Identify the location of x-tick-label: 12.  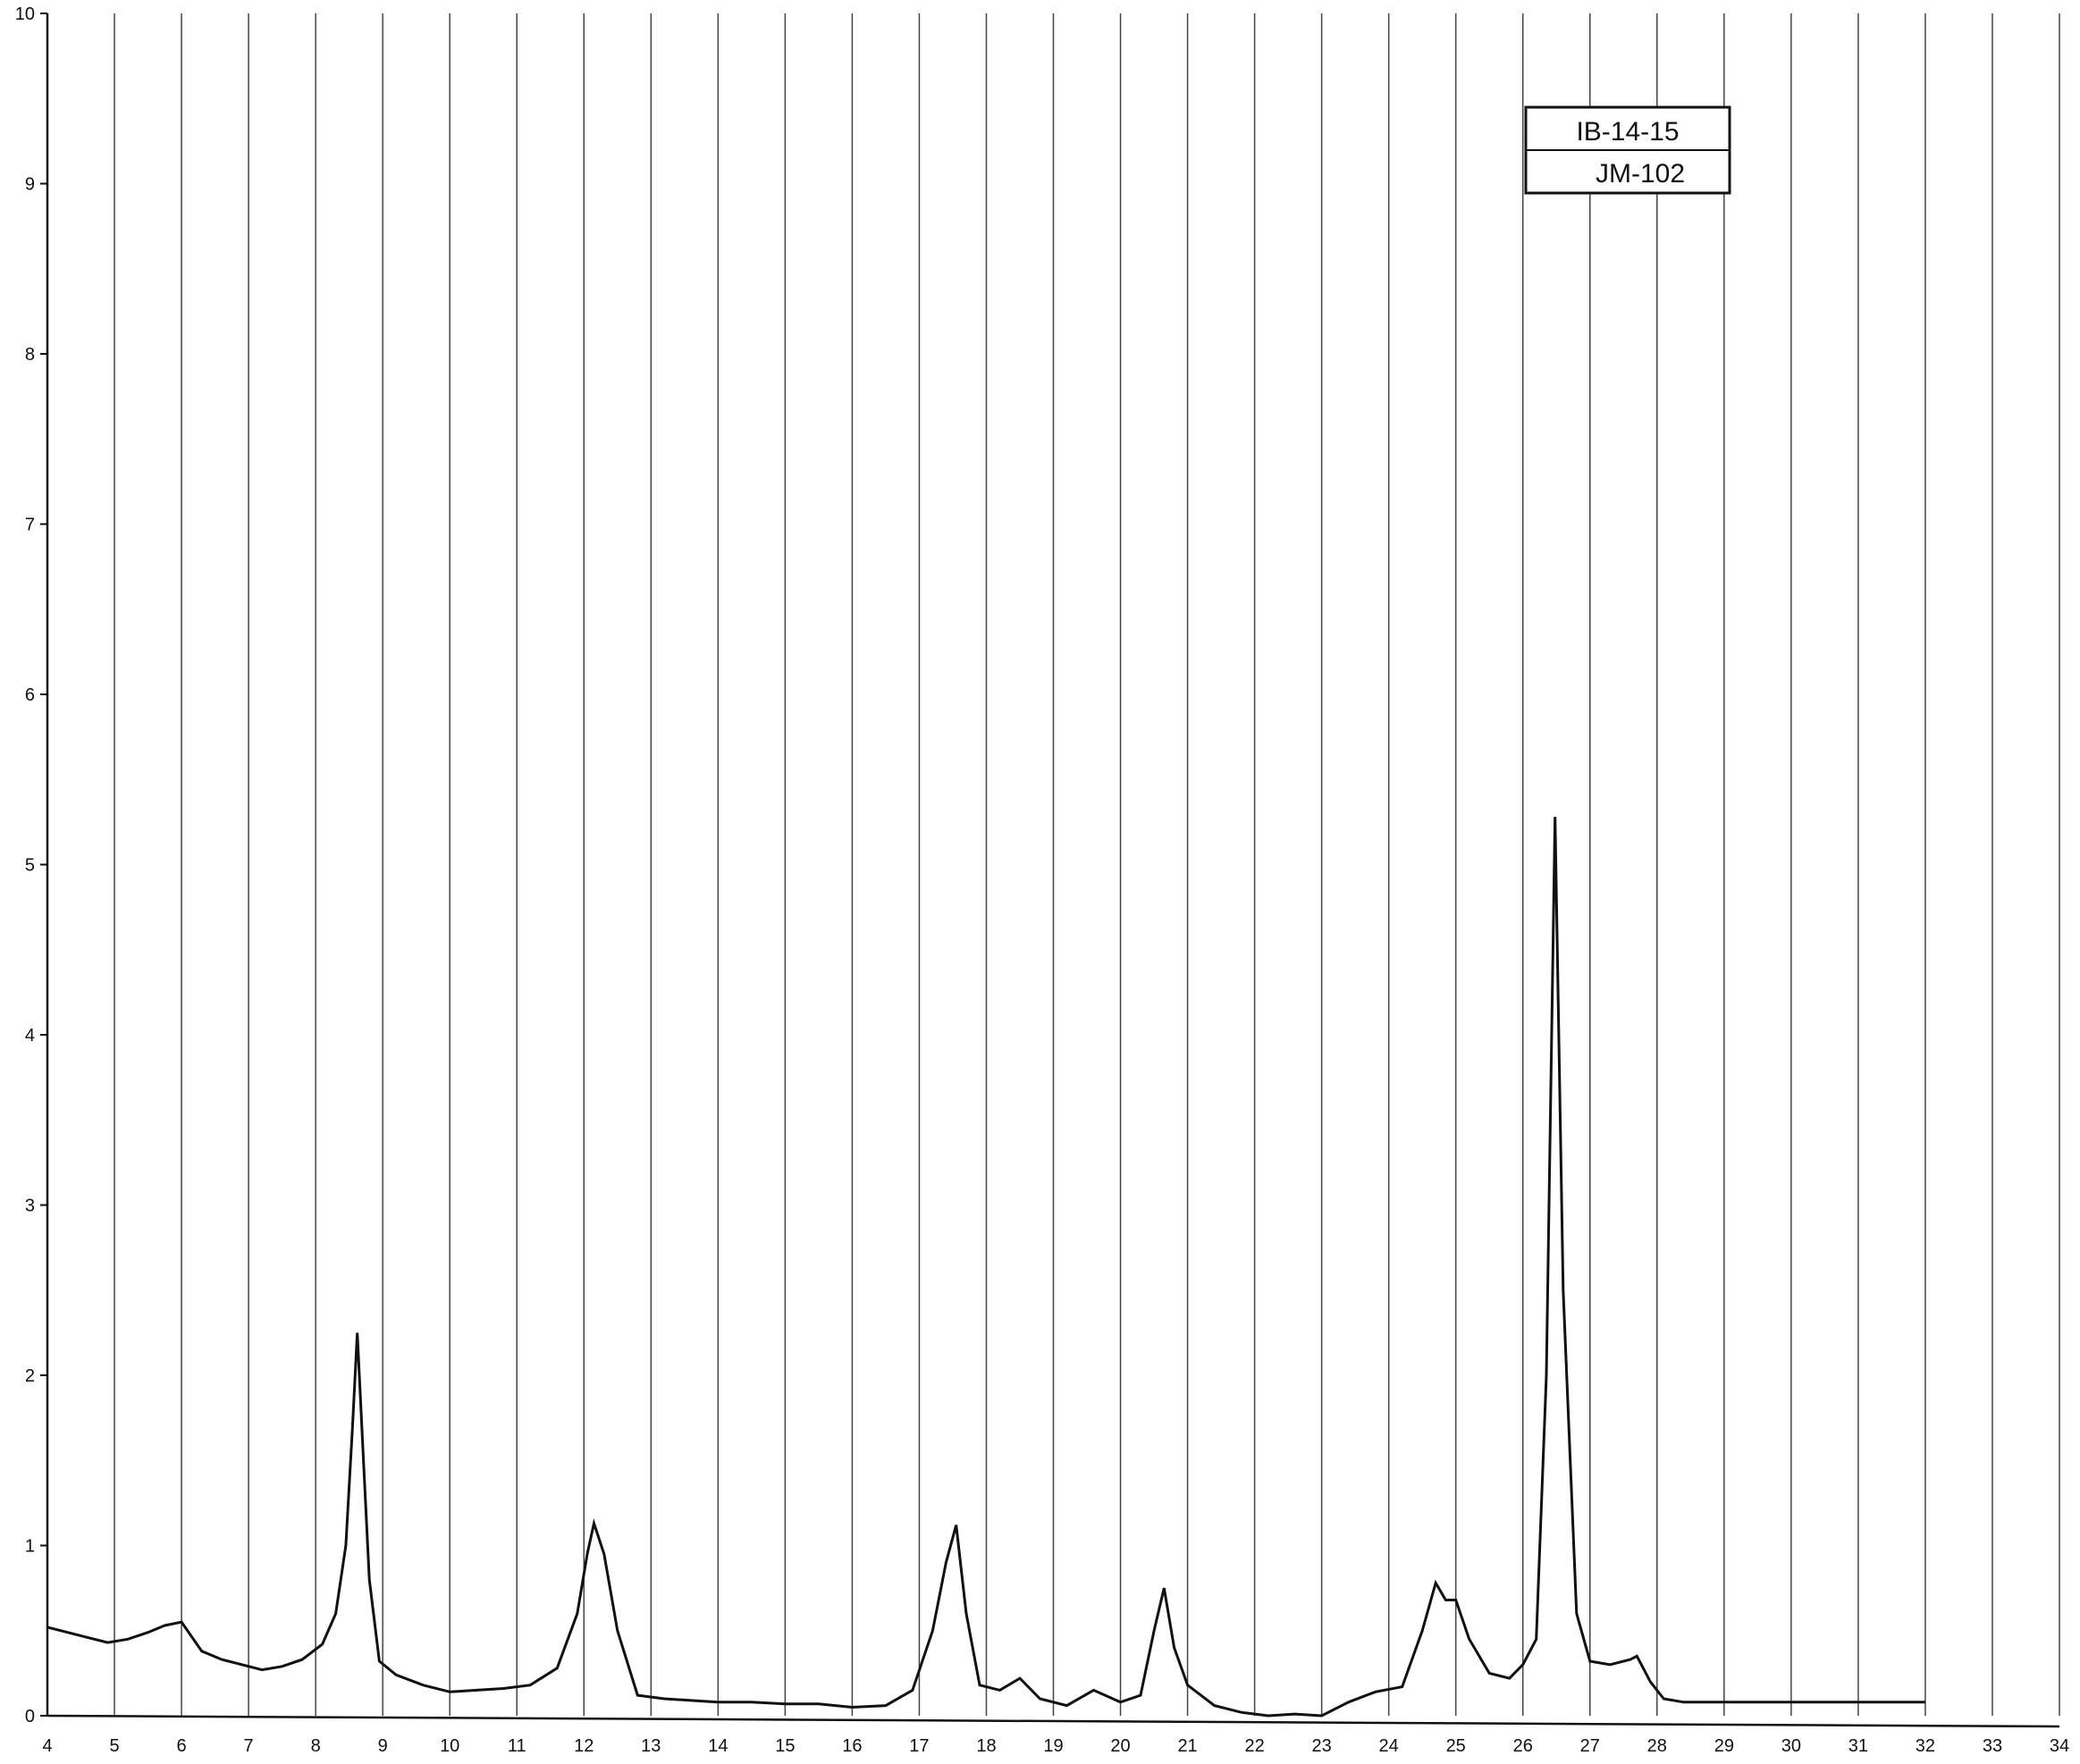
(584, 1746).